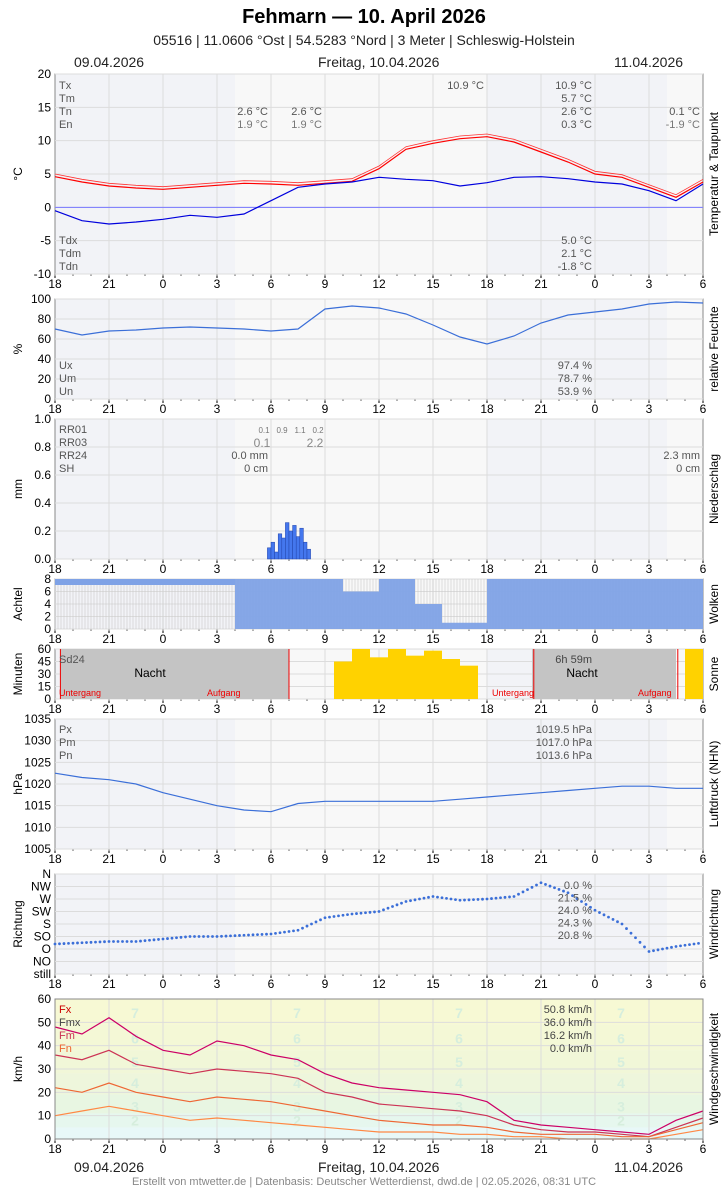 Image resolution: width=728 pixels, height=1190 pixels. I want to click on rain-rr24-day3: 2.3 mm, so click(681, 456).